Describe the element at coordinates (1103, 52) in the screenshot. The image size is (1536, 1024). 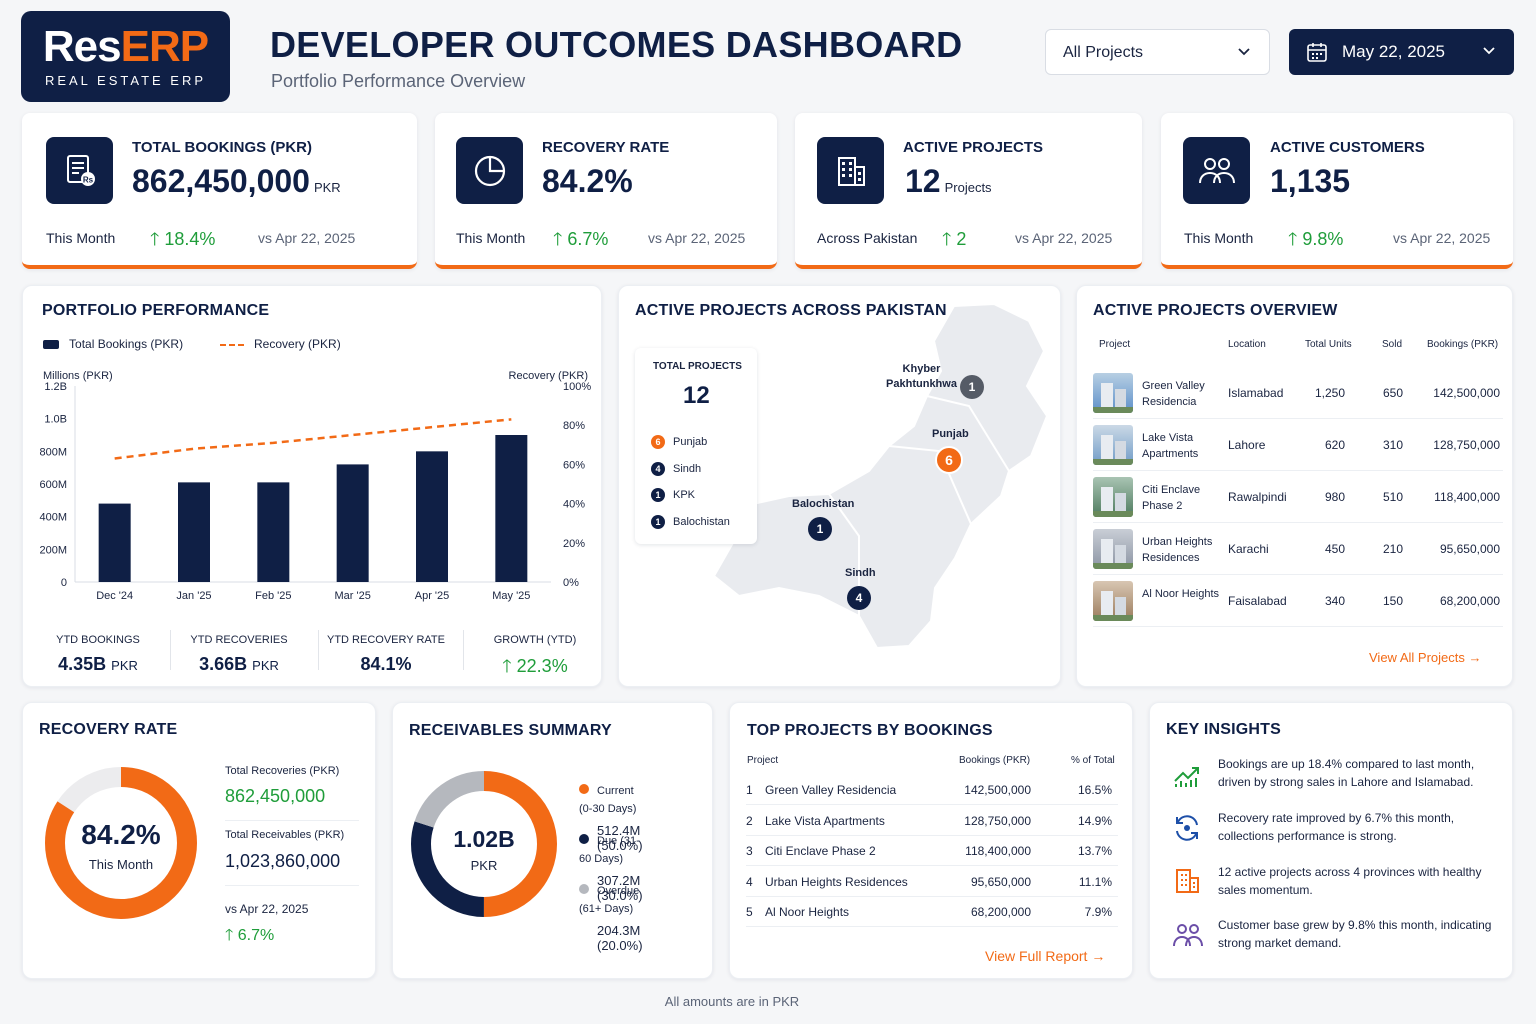
I see `project-filter-value: All Projects` at that location.